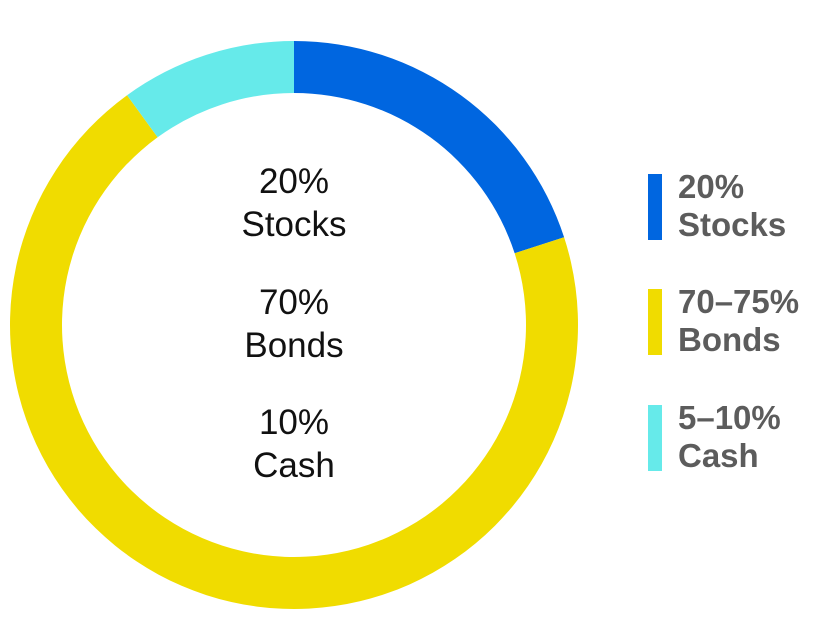 The height and width of the screenshot is (644, 826). What do you see at coordinates (294, 444) in the screenshot?
I see `center-label-cash: 10% Cash` at bounding box center [294, 444].